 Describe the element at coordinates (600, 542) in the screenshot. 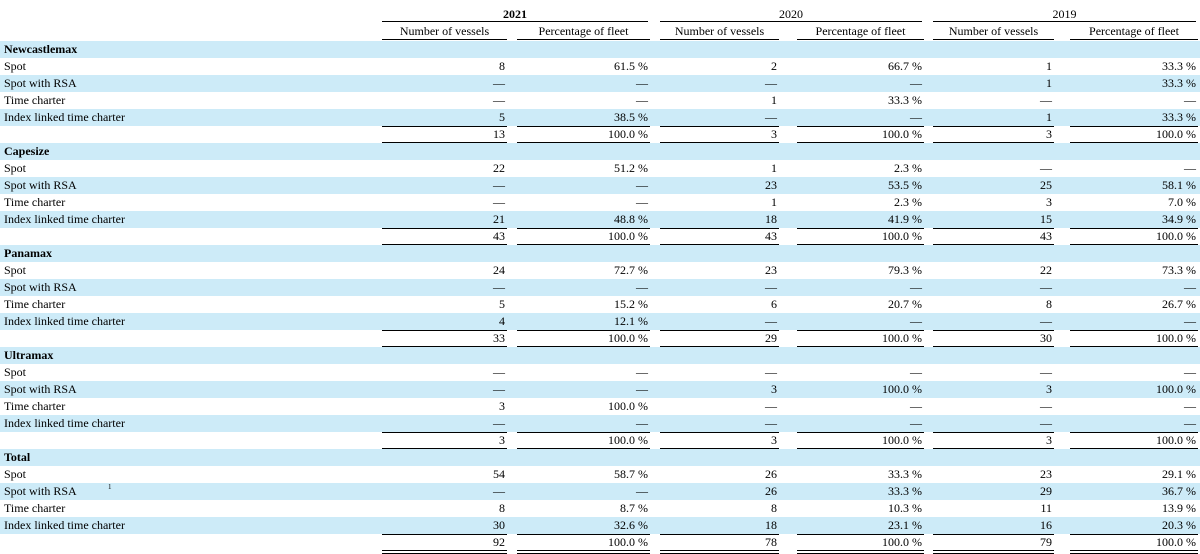

I see `total-row: 92 100.0 % 78 100.0 % 79 100.0 %` at that location.